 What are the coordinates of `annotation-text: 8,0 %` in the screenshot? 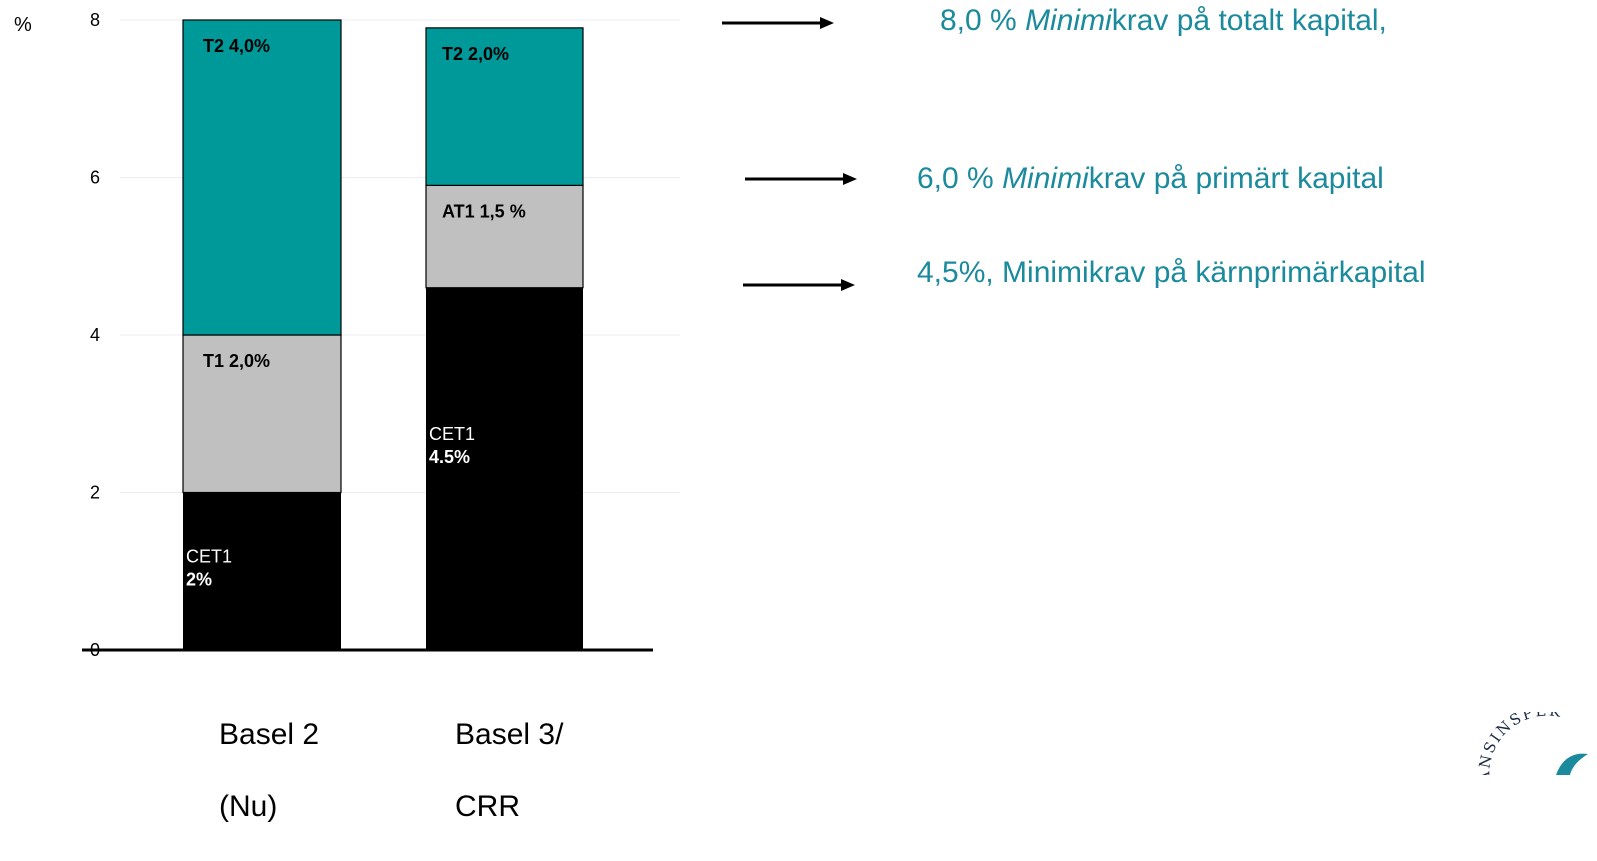 It's located at (983, 20).